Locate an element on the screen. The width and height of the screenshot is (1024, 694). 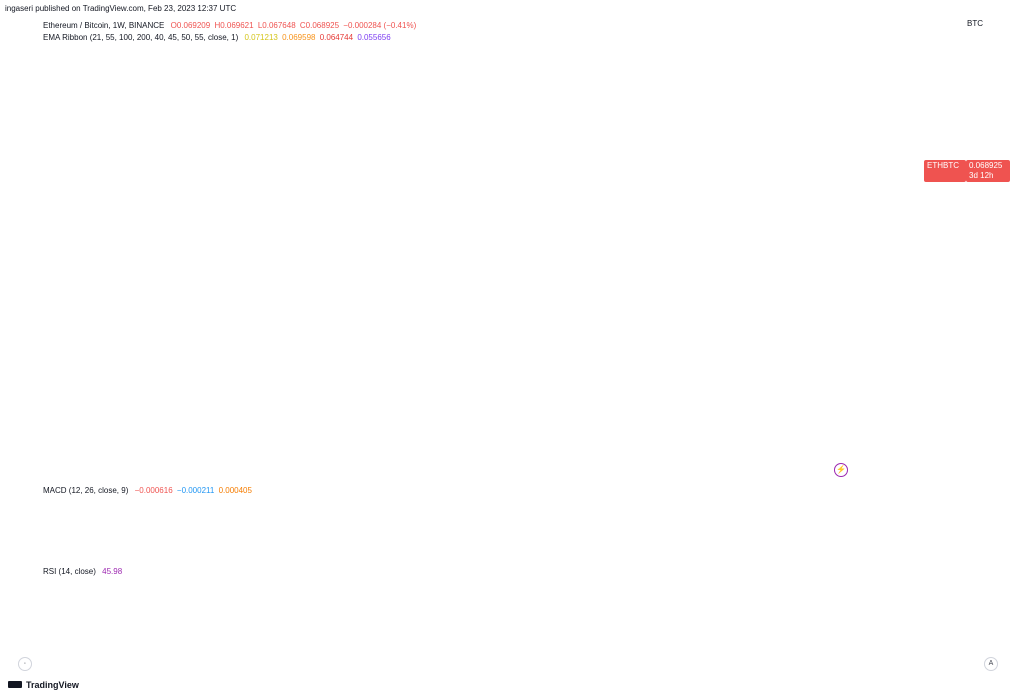
settings-toggle-icon: ◦ is located at coordinates (25, 664).